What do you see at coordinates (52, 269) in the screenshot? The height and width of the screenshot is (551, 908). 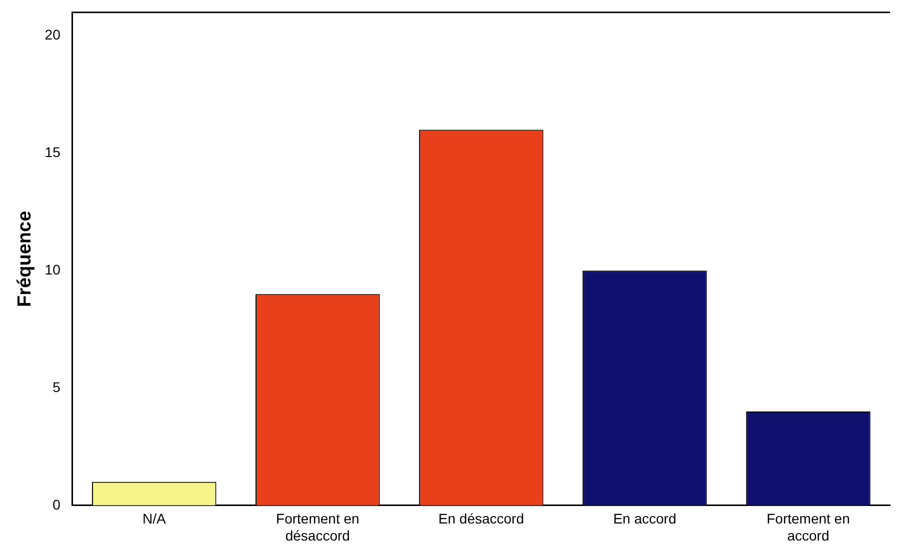 I see `y-tick-label: 10` at bounding box center [52, 269].